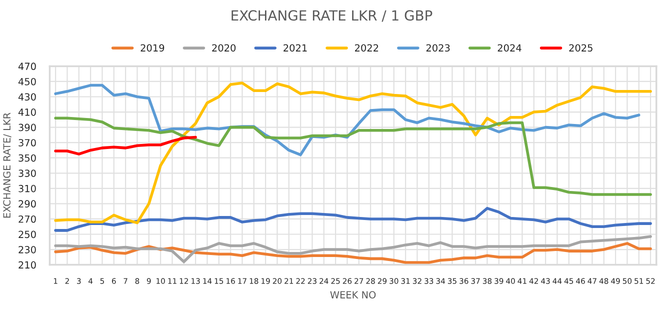 The image size is (663, 331). What do you see at coordinates (510, 48) in the screenshot?
I see `legend-label: 2024` at bounding box center [510, 48].